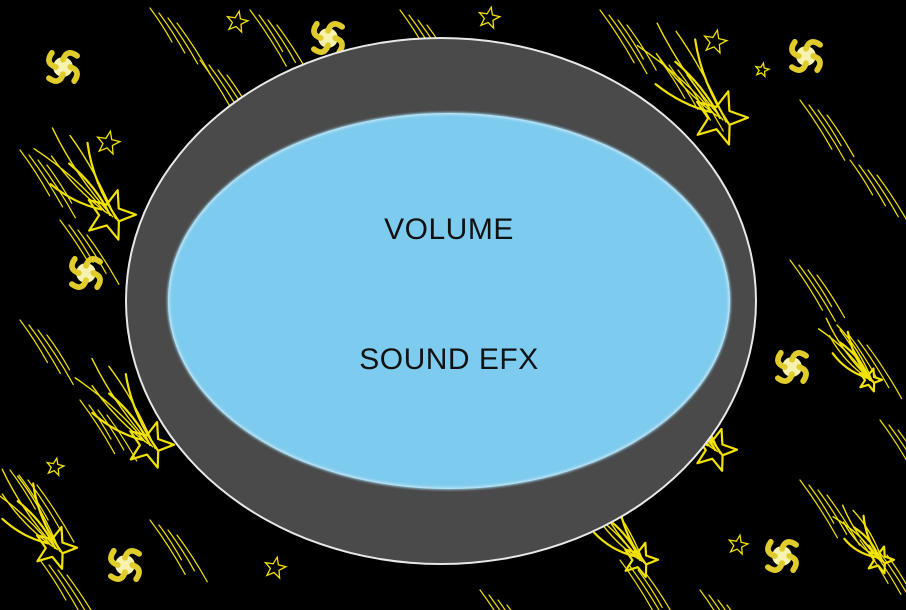 The image size is (906, 610). Describe the element at coordinates (449, 359) in the screenshot. I see `sound-efx-option: SOUND EFX` at that location.